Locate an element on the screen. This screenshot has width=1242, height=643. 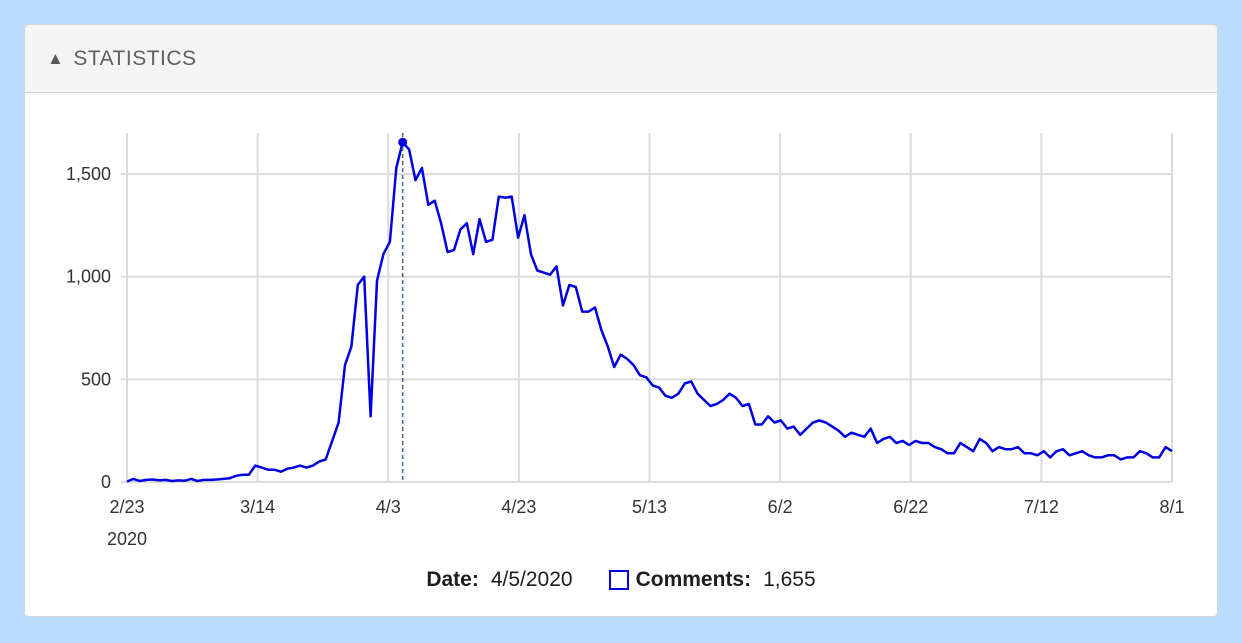
panel-header: ▲ STATISTICS is located at coordinates (621, 59).